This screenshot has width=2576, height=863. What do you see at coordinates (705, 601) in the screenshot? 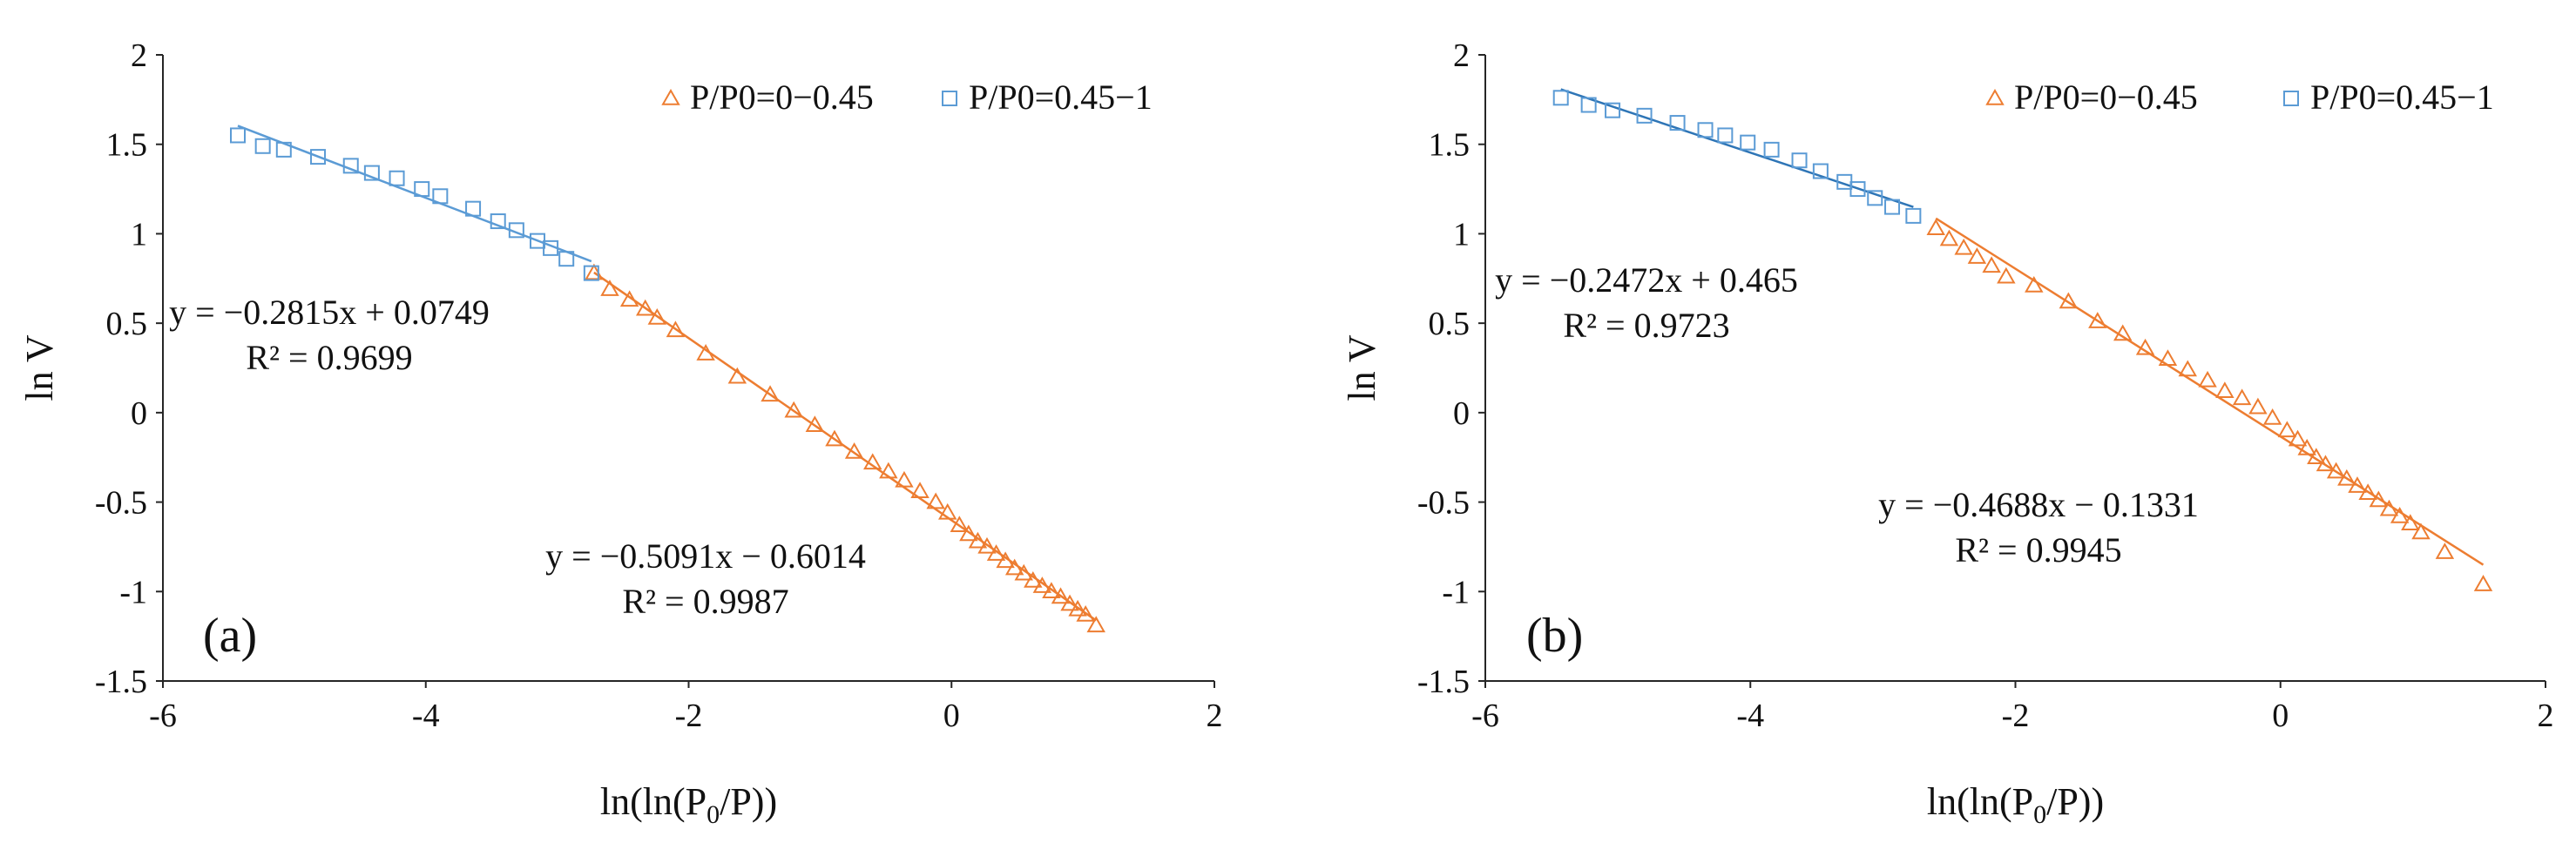
I see `chart-a-r-squared: R² = 0.9987` at bounding box center [705, 601].